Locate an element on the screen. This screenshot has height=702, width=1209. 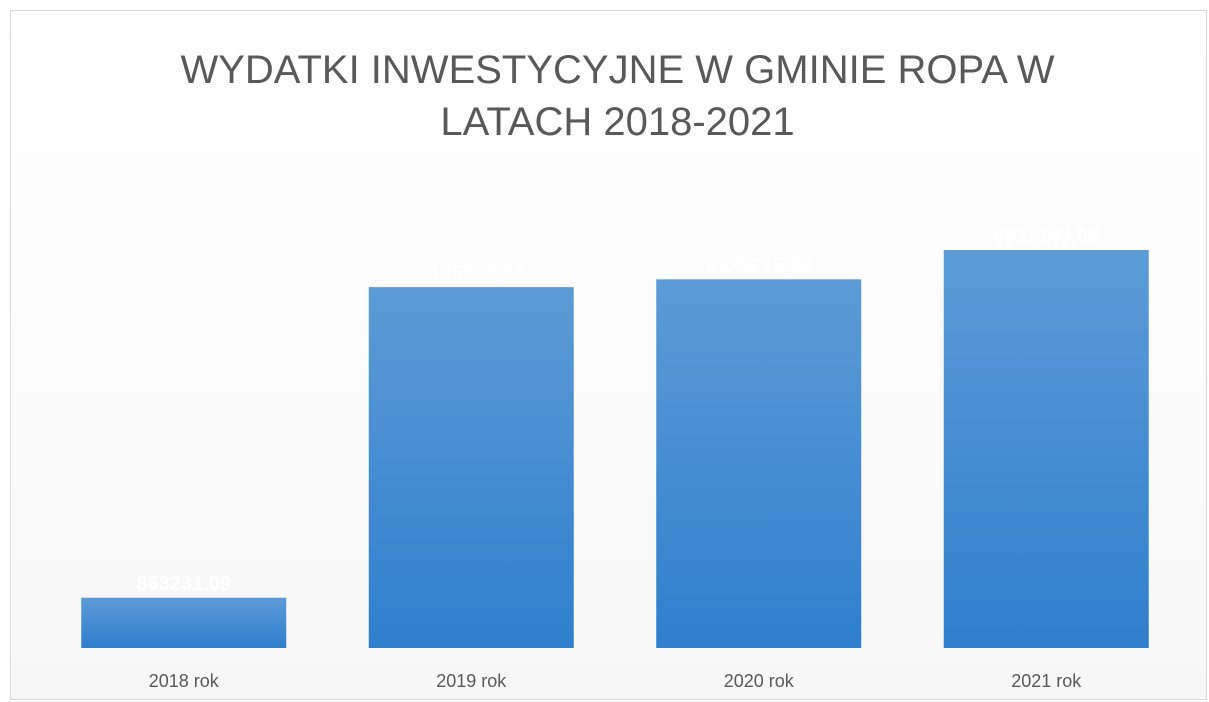
x-tick-label: 2018 rok is located at coordinates (184, 681).